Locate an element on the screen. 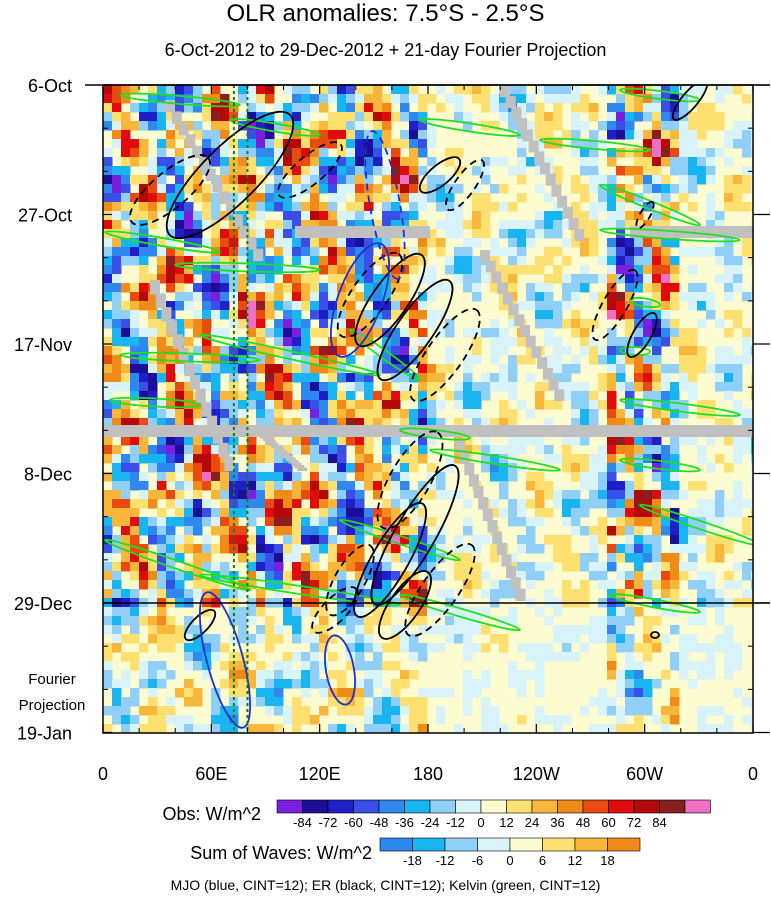  y-tick-label: 6-Oct is located at coordinates (50, 86).